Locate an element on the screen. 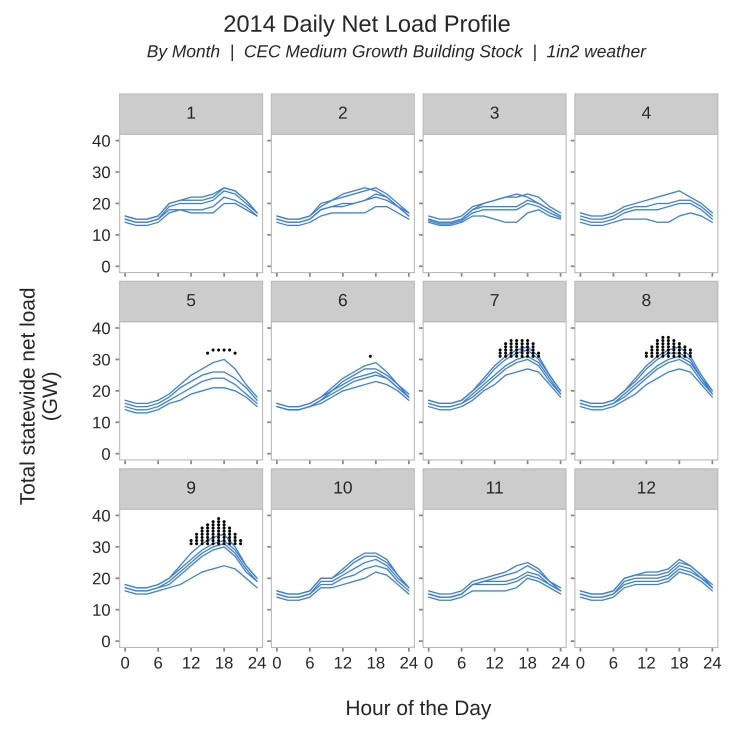 The height and width of the screenshot is (734, 734). chart-title: 6 is located at coordinates (342, 300).